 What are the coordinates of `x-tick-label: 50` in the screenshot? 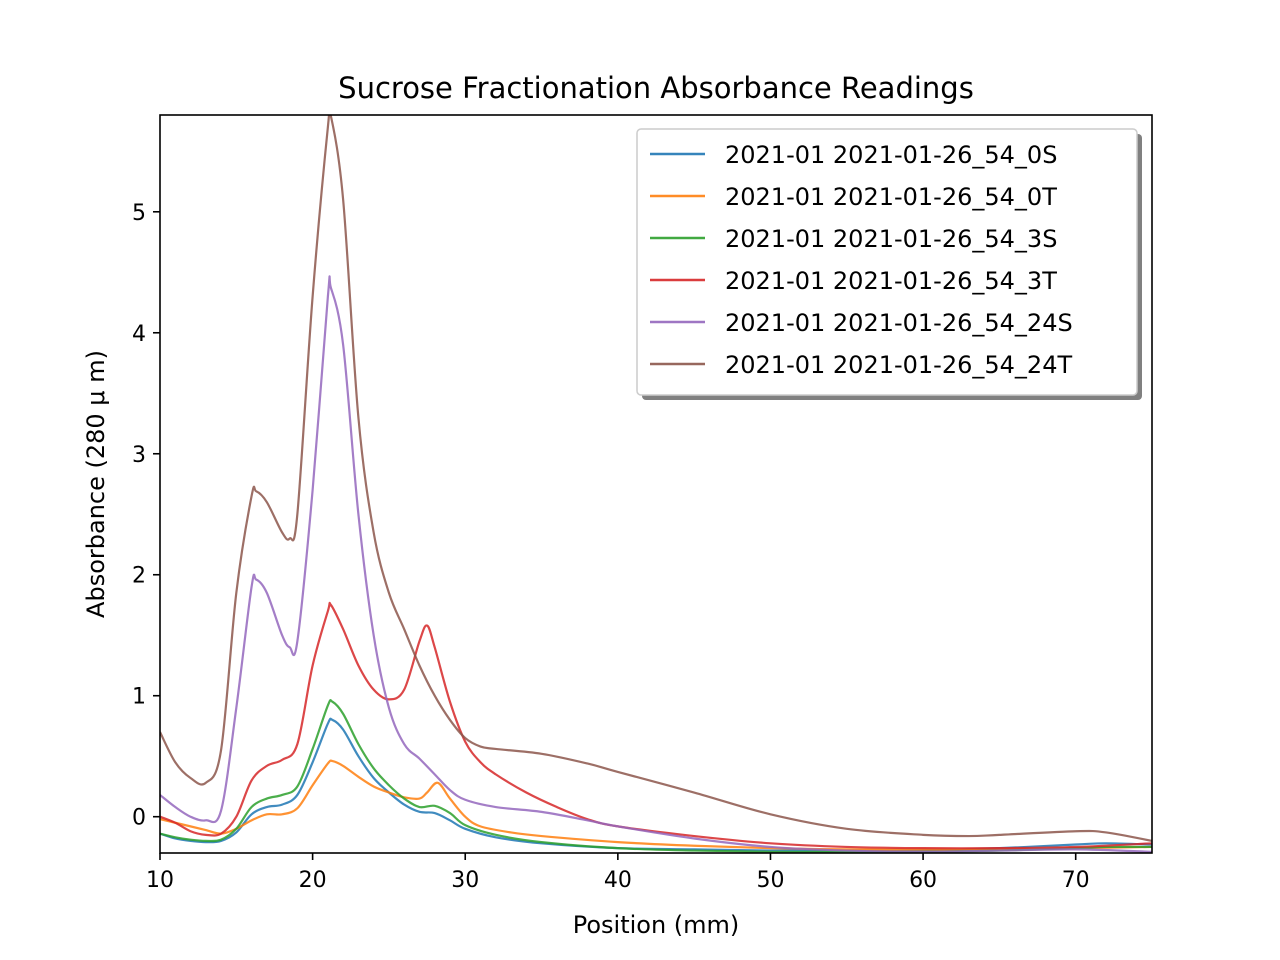 It's located at (770, 880).